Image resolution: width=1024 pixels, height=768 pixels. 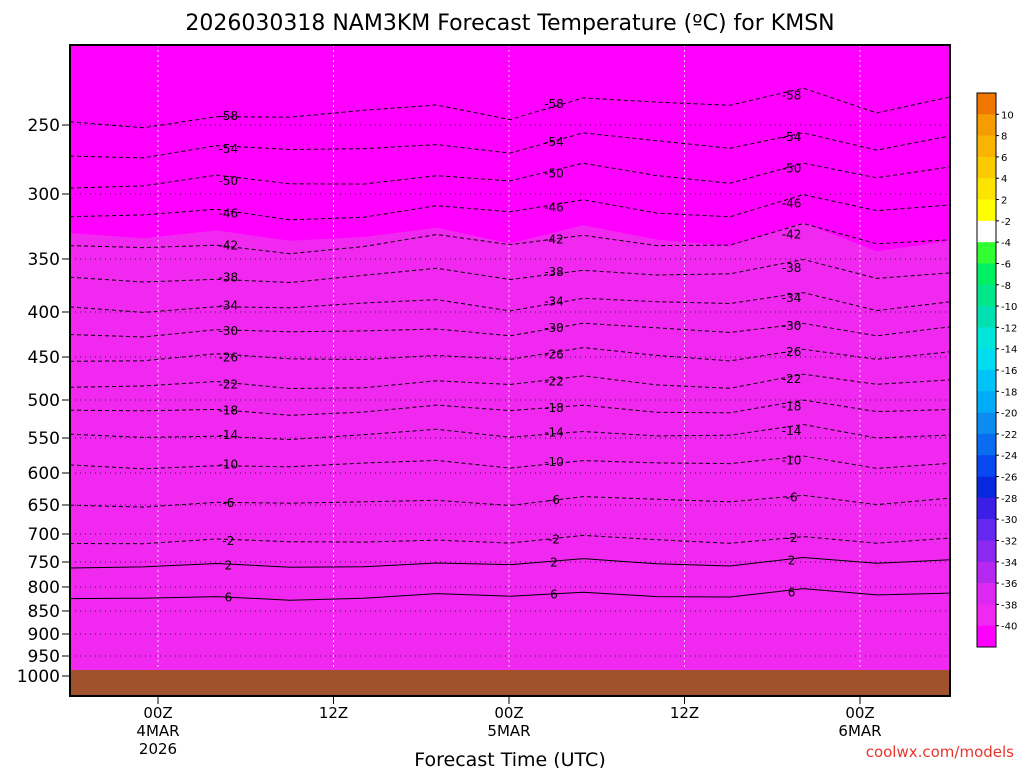 I want to click on colorbar-tick-label: 6, so click(x=1004, y=158).